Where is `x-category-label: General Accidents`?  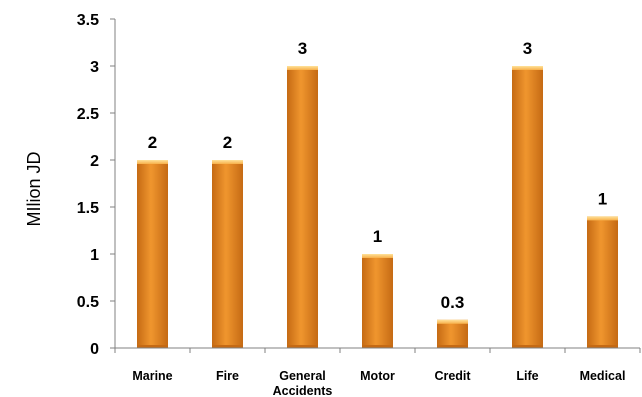
x-category-label: General Accidents is located at coordinates (303, 383).